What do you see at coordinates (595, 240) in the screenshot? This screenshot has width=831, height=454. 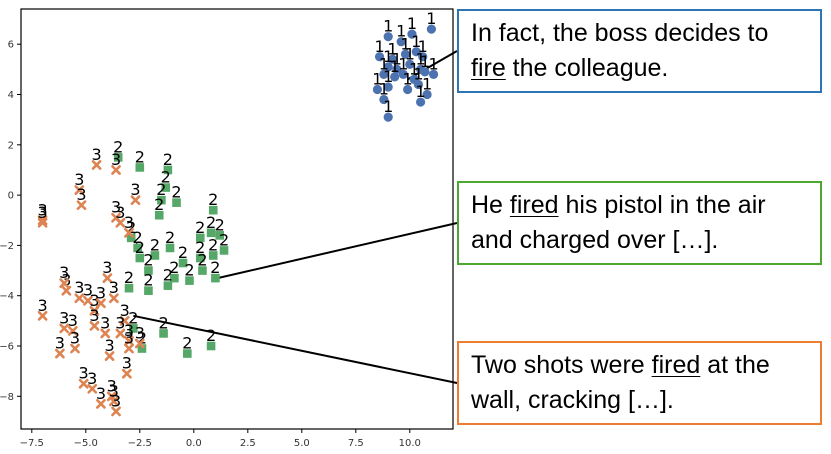 I see `text-segment: and charged over […].` at bounding box center [595, 240].